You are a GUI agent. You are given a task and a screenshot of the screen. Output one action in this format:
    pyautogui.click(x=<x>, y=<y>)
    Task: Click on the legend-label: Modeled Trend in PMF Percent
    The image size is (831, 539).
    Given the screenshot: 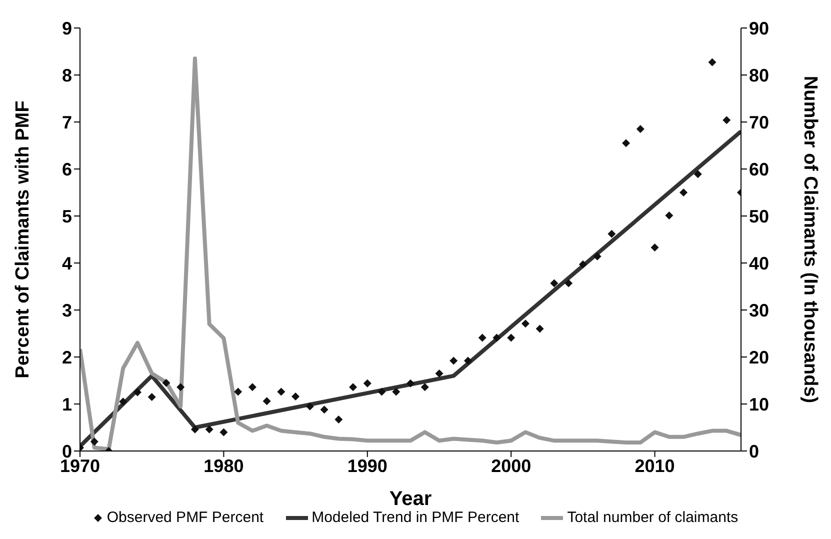 What is the action you would take?
    pyautogui.click(x=416, y=517)
    